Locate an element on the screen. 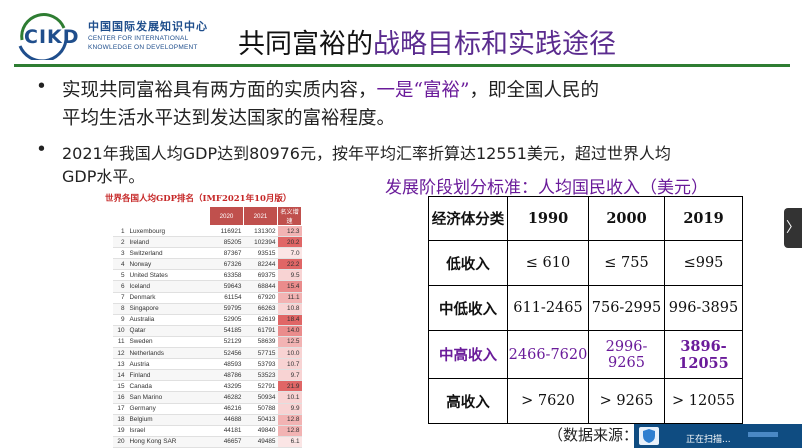 This screenshot has width=802, height=448. rank-cell: 19 is located at coordinates (120, 431).